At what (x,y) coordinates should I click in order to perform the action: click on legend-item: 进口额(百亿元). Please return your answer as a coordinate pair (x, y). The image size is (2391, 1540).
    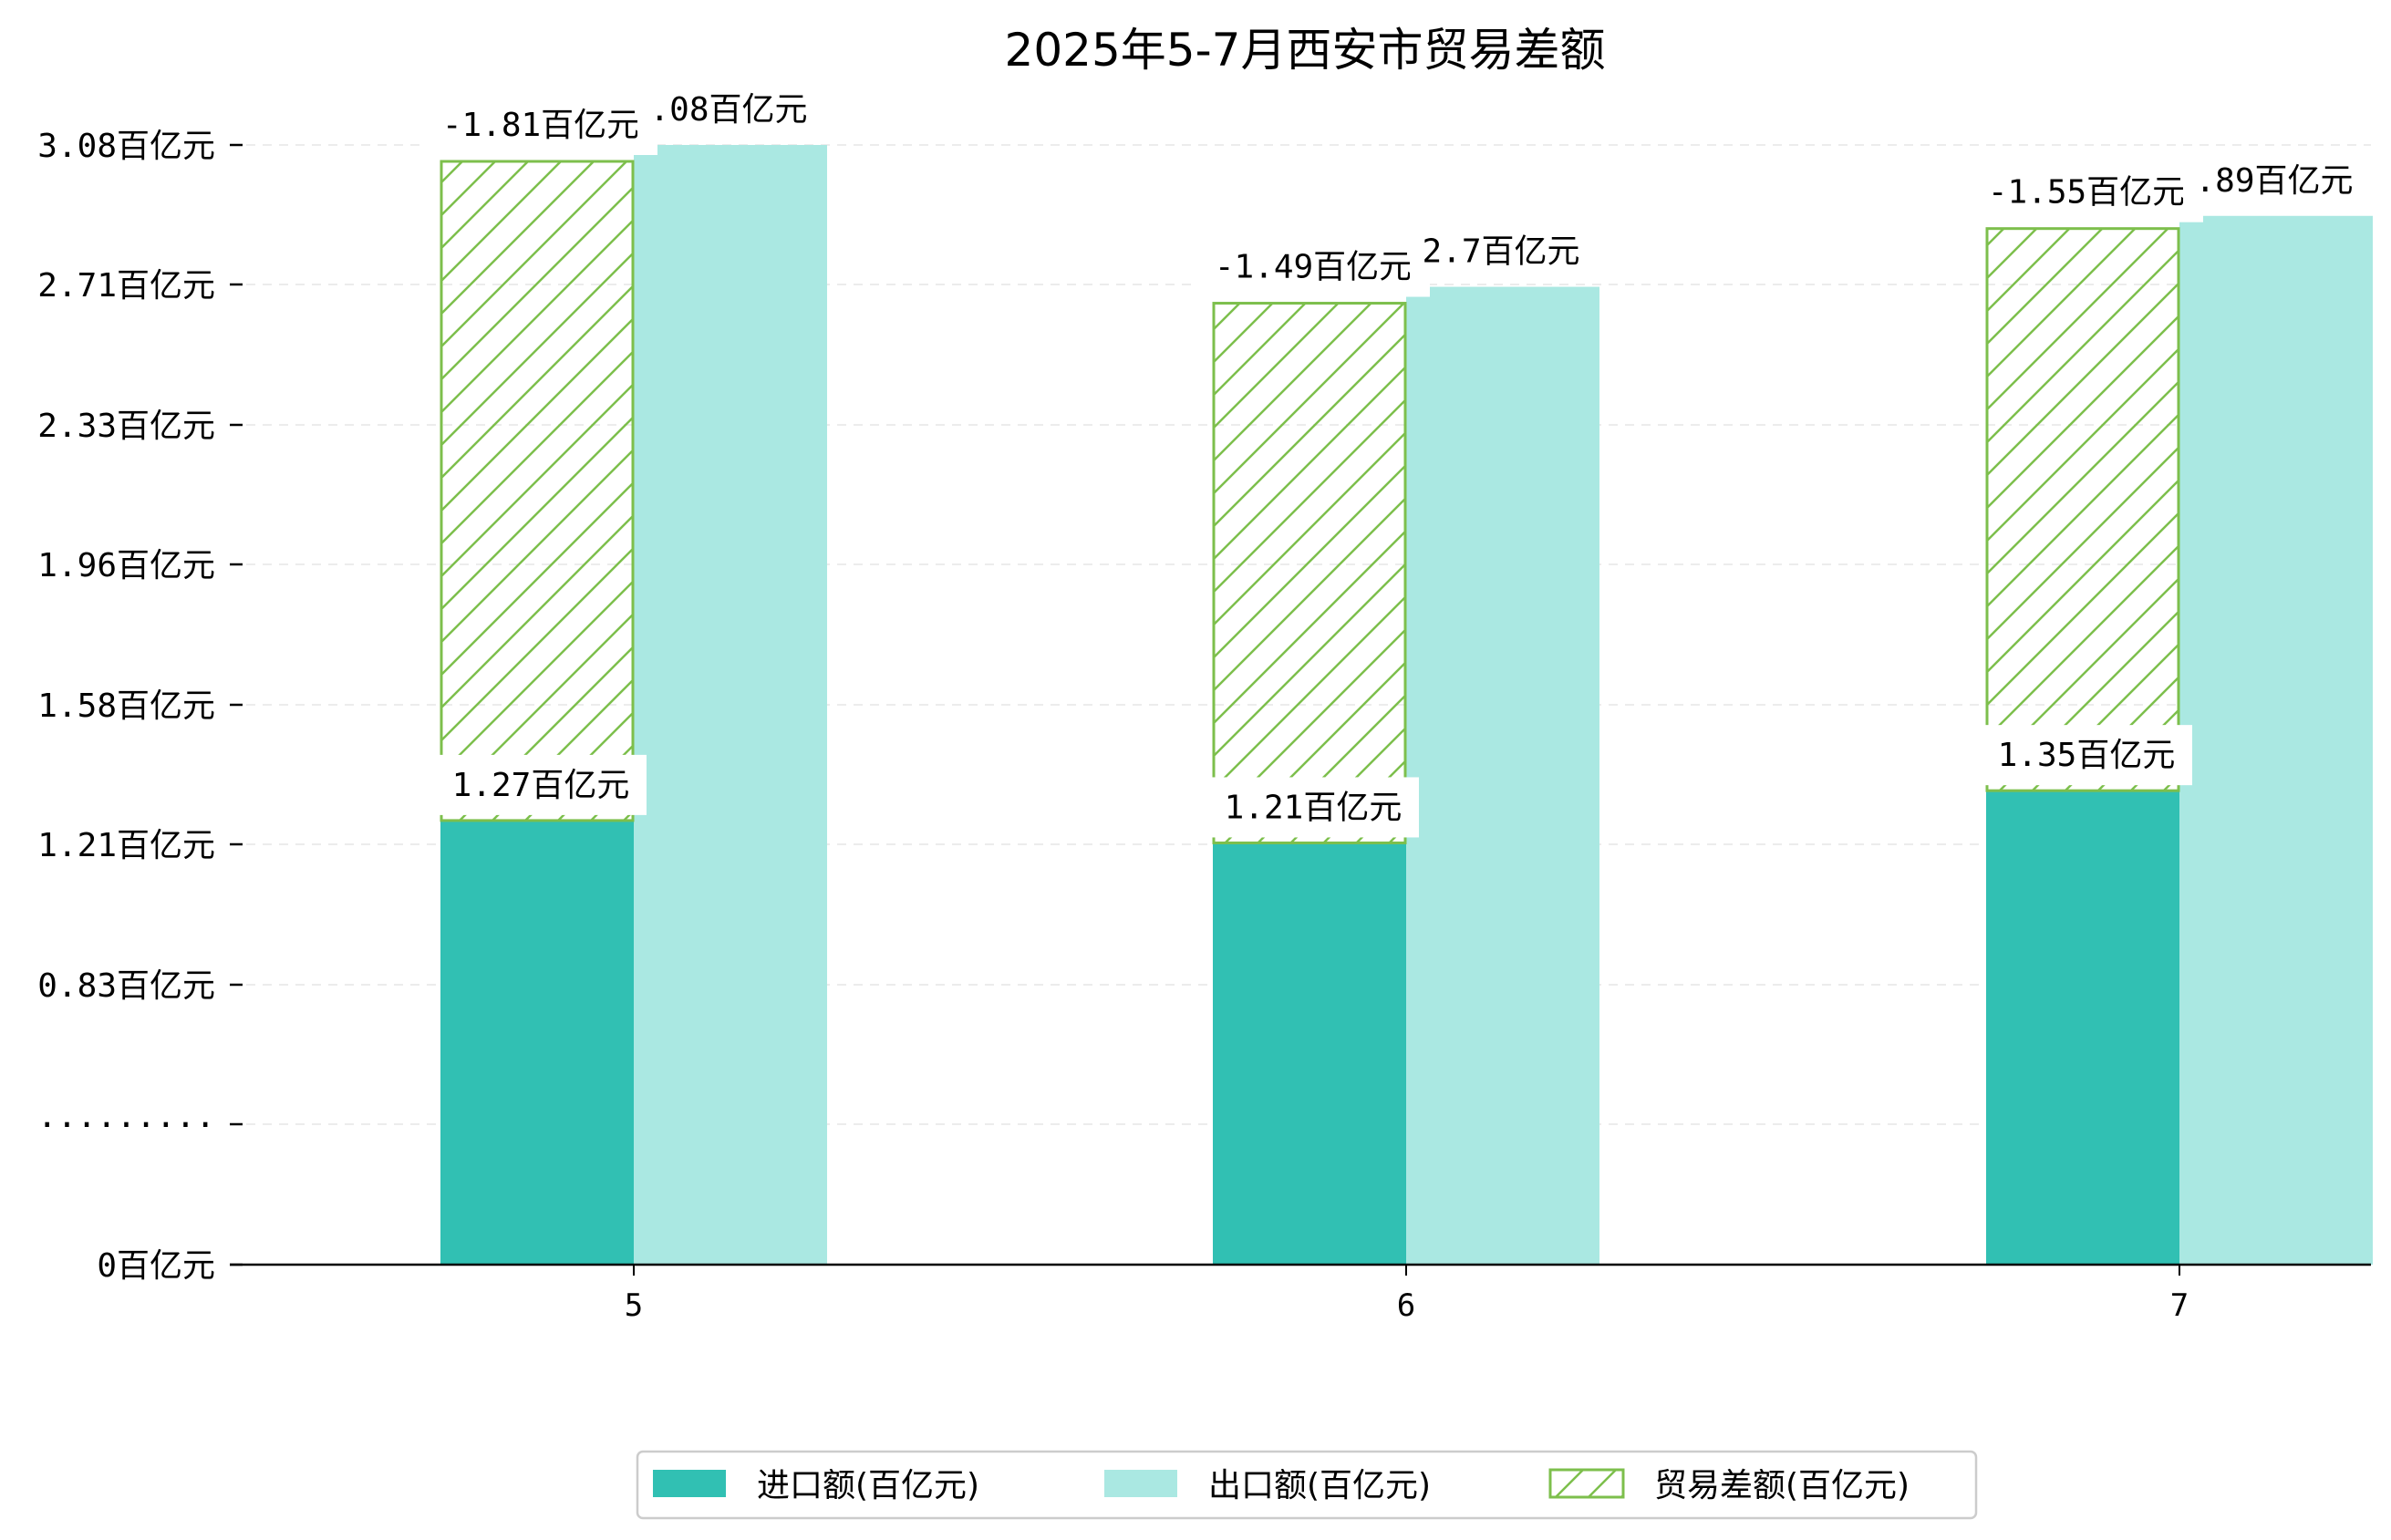
    Looking at the image, I should click on (816, 1485).